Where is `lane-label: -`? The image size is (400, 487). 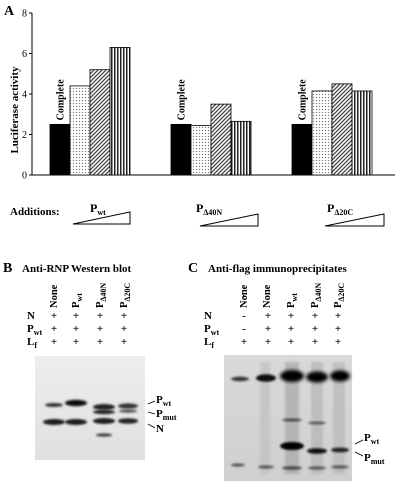 lane-label: - is located at coordinates (243, 296).